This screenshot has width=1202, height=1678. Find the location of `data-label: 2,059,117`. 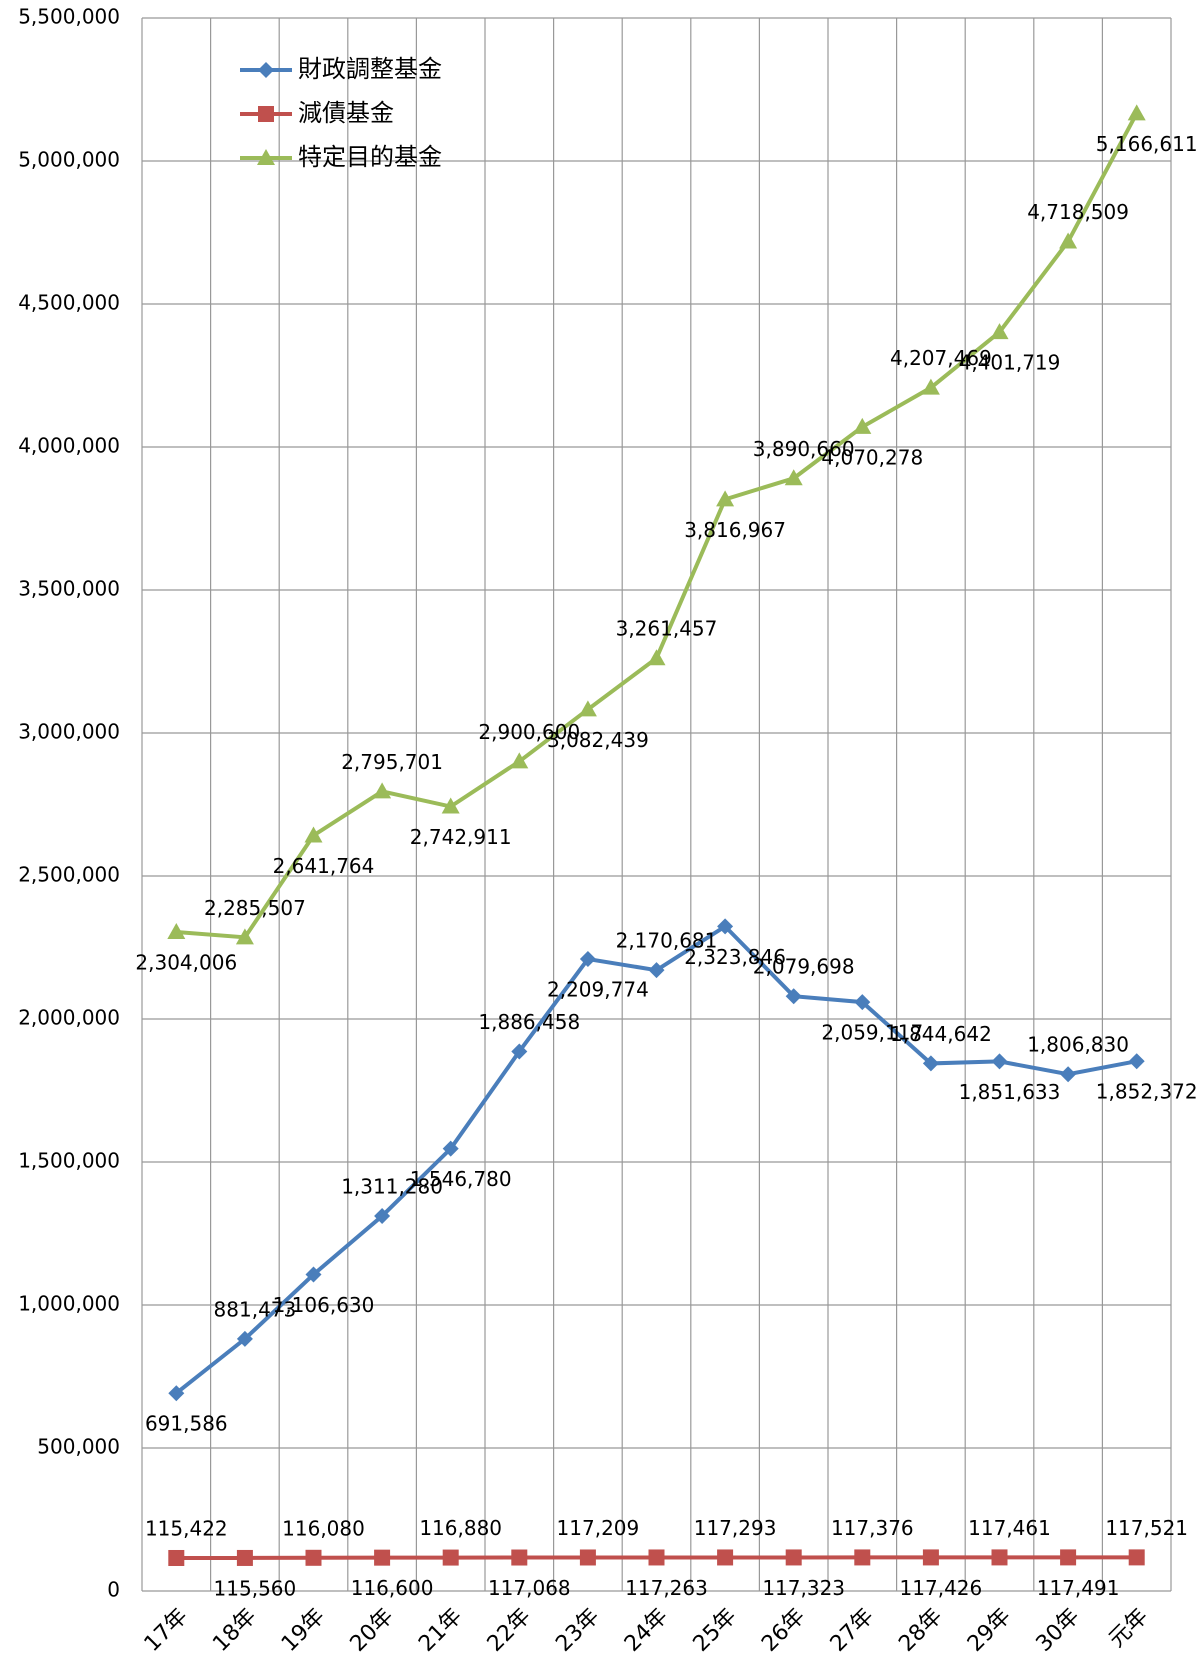

data-label: 2,059,117 is located at coordinates (872, 1033).